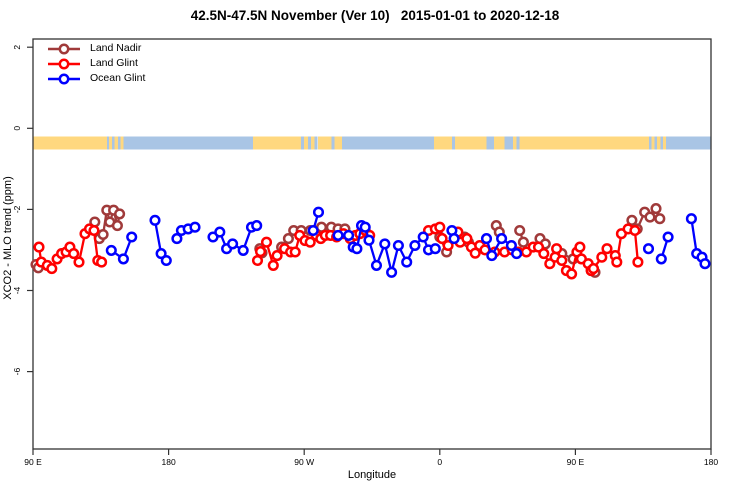 The height and width of the screenshot is (500, 750). Describe the element at coordinates (64, 48) in the screenshot. I see `land-nadir-marker-icon` at that location.